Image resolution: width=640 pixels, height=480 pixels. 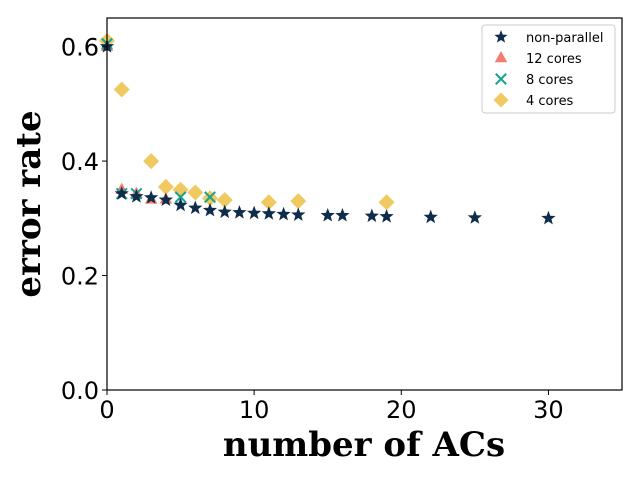 I want to click on legend-item: 8 cores, so click(x=534, y=80).